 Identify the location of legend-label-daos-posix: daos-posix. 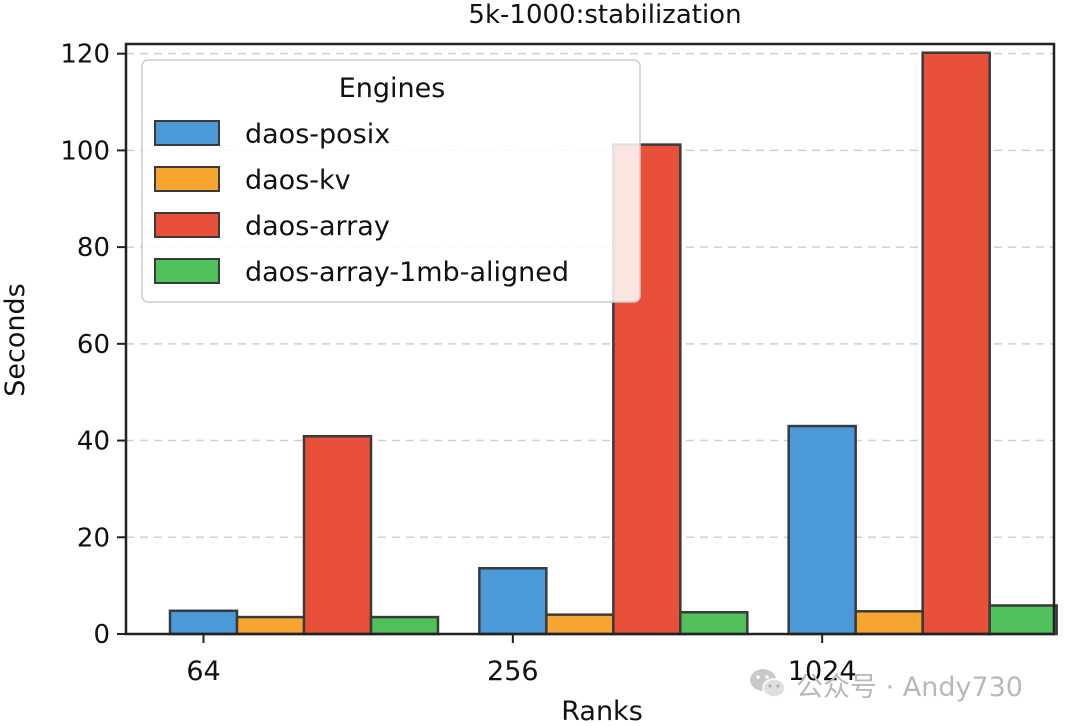
(317, 134).